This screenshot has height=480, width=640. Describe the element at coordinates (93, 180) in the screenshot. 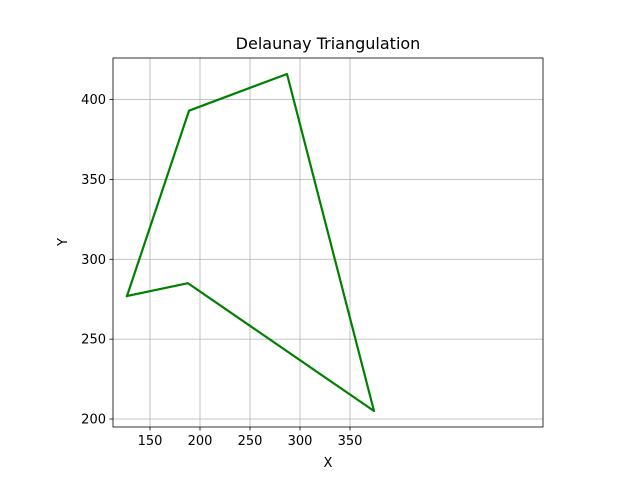

I see `y-tick-label: 350` at that location.